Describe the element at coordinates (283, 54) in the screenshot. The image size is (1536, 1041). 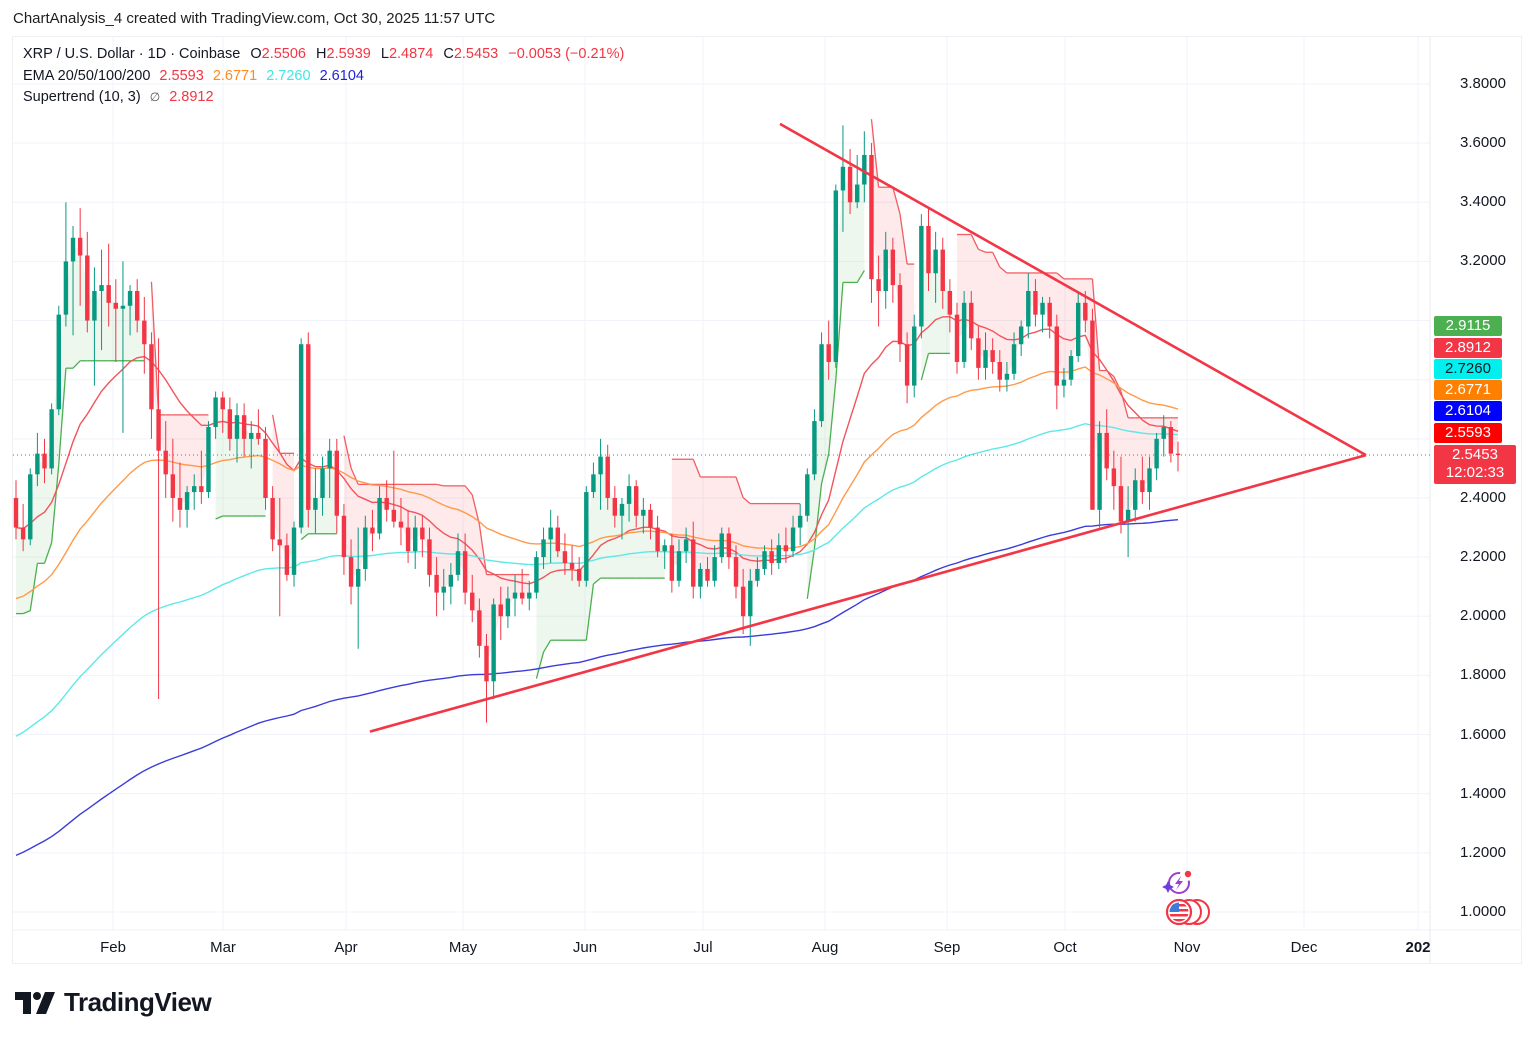
I see `ohlc-open-value: 2.5506` at that location.